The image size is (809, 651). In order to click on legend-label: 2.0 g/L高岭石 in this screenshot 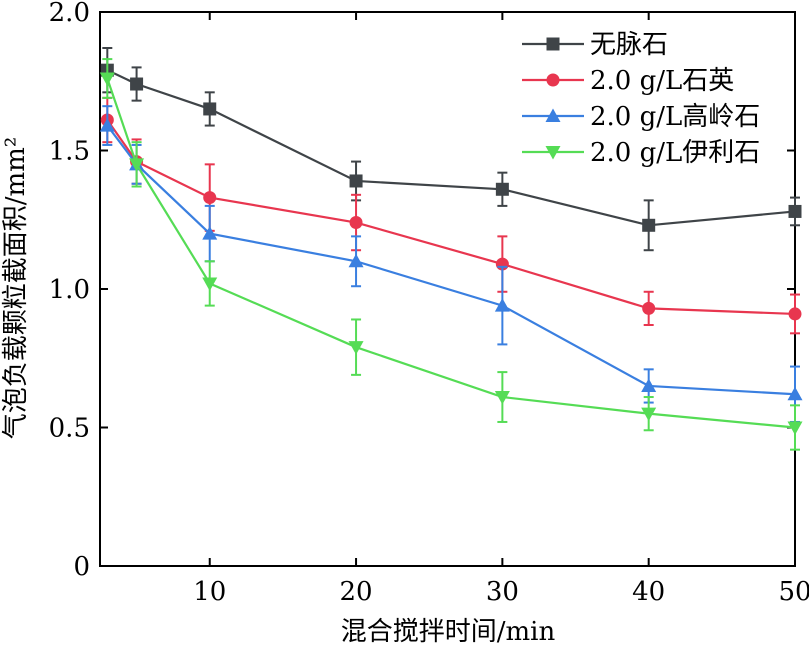, I will do `click(675, 117)`.